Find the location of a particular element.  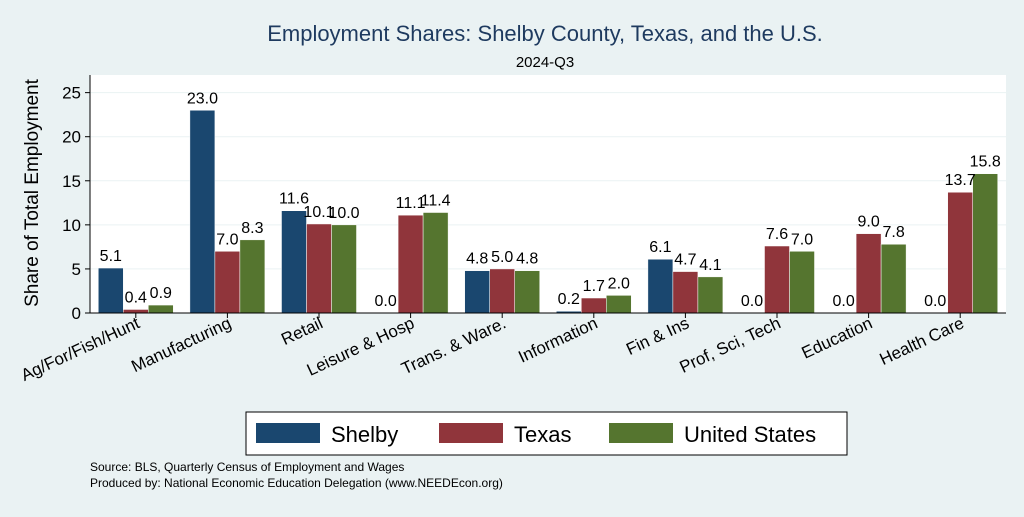

data-label: 23.0 is located at coordinates (202, 98).